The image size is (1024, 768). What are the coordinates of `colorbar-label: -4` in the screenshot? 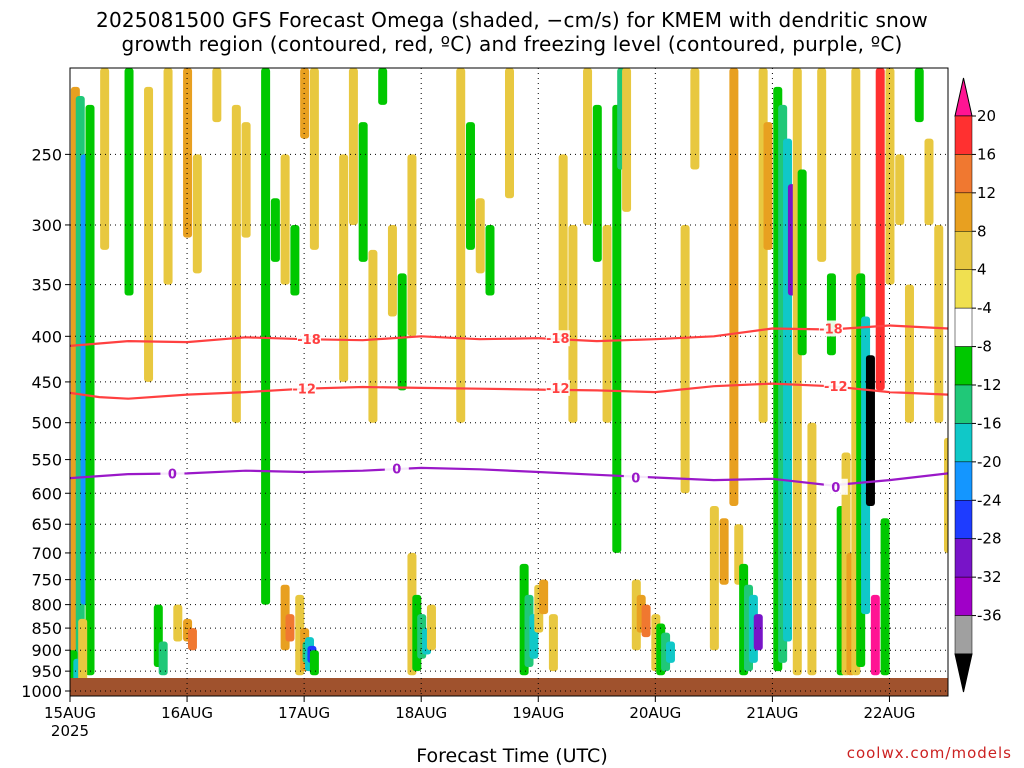 It's located at (984, 308).